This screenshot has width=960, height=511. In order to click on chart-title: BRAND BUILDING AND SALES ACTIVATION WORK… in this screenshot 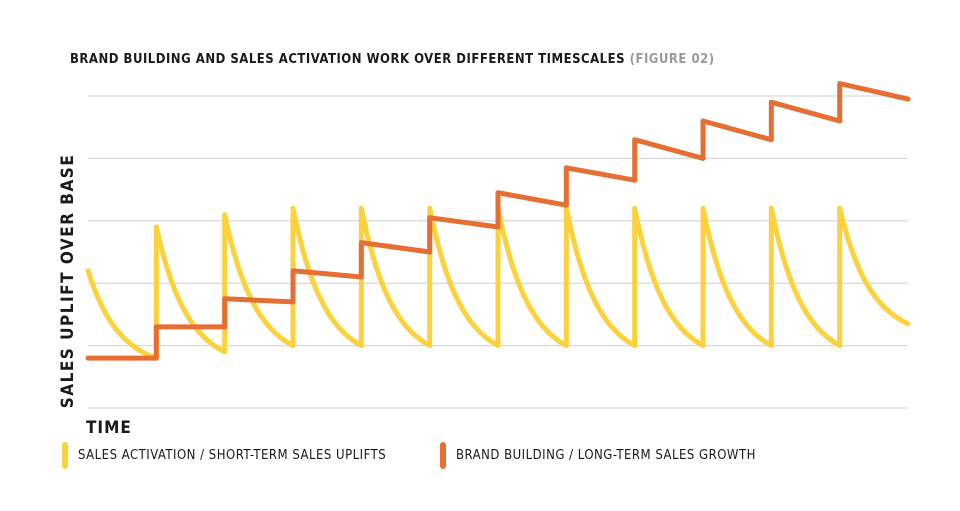, I will do `click(392, 59)`.